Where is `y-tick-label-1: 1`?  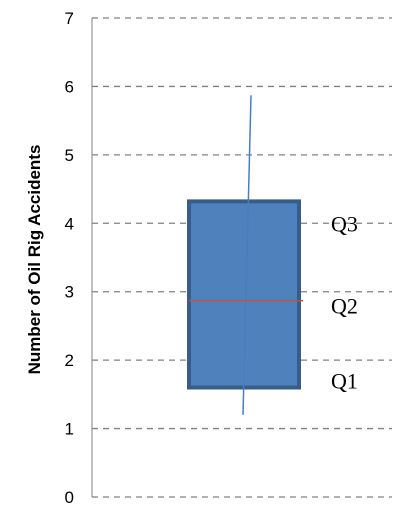
y-tick-label-1: 1 is located at coordinates (69, 429).